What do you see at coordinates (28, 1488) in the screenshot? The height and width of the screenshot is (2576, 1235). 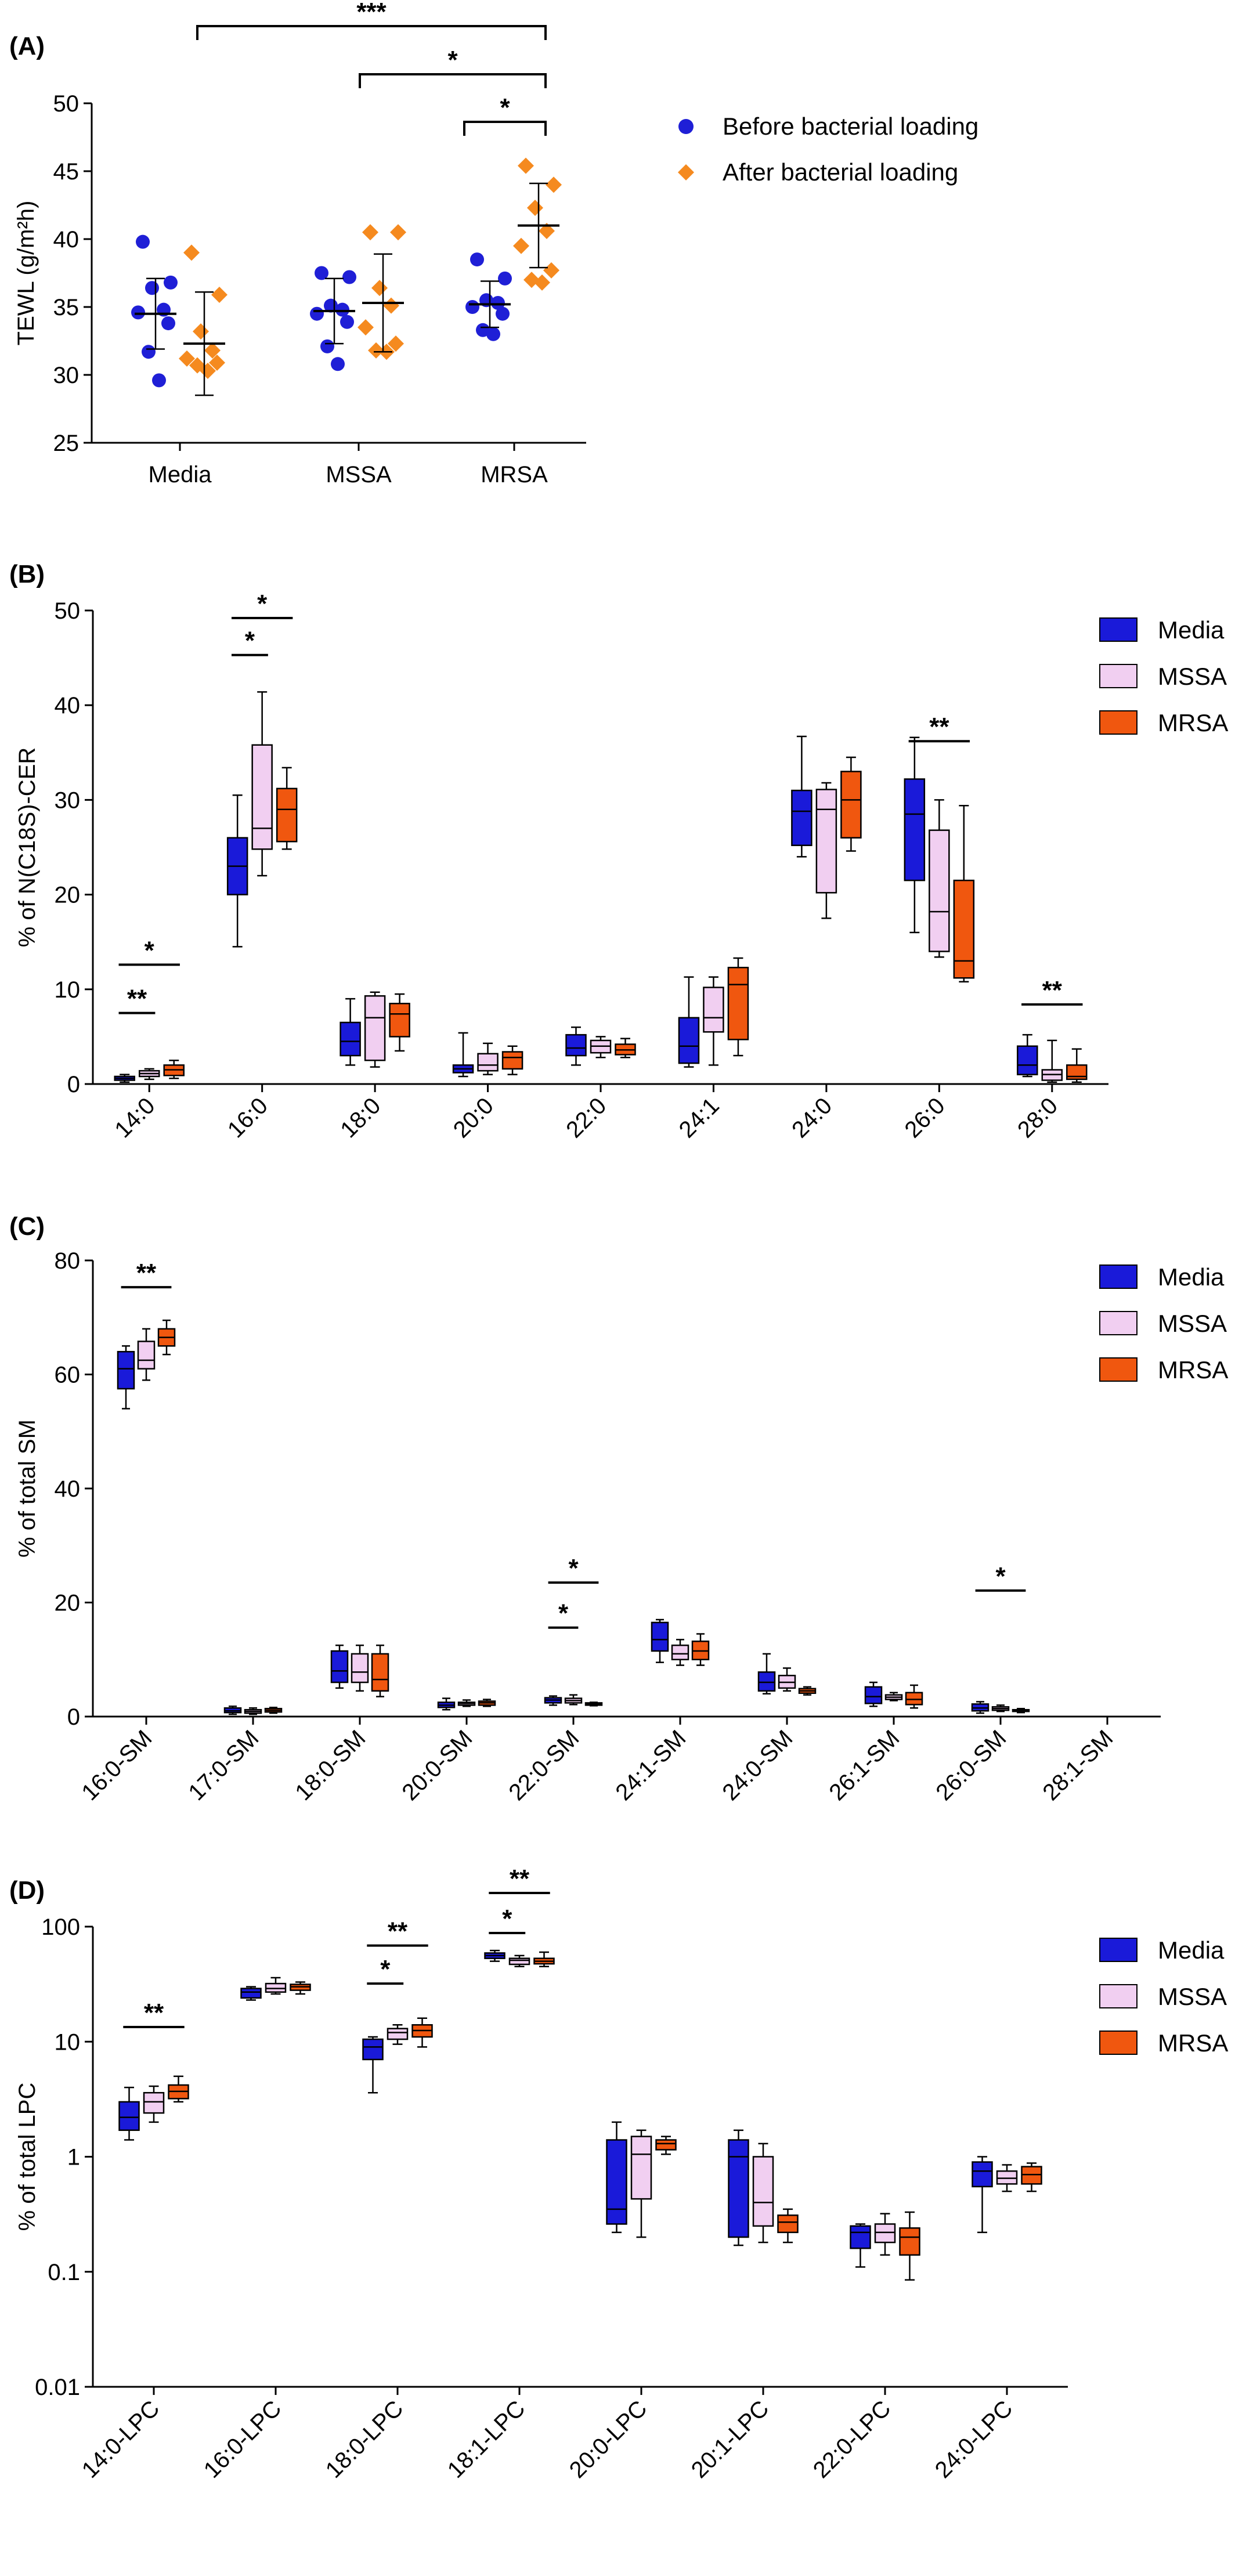 I see `y-axis-title: % of total SM` at bounding box center [28, 1488].